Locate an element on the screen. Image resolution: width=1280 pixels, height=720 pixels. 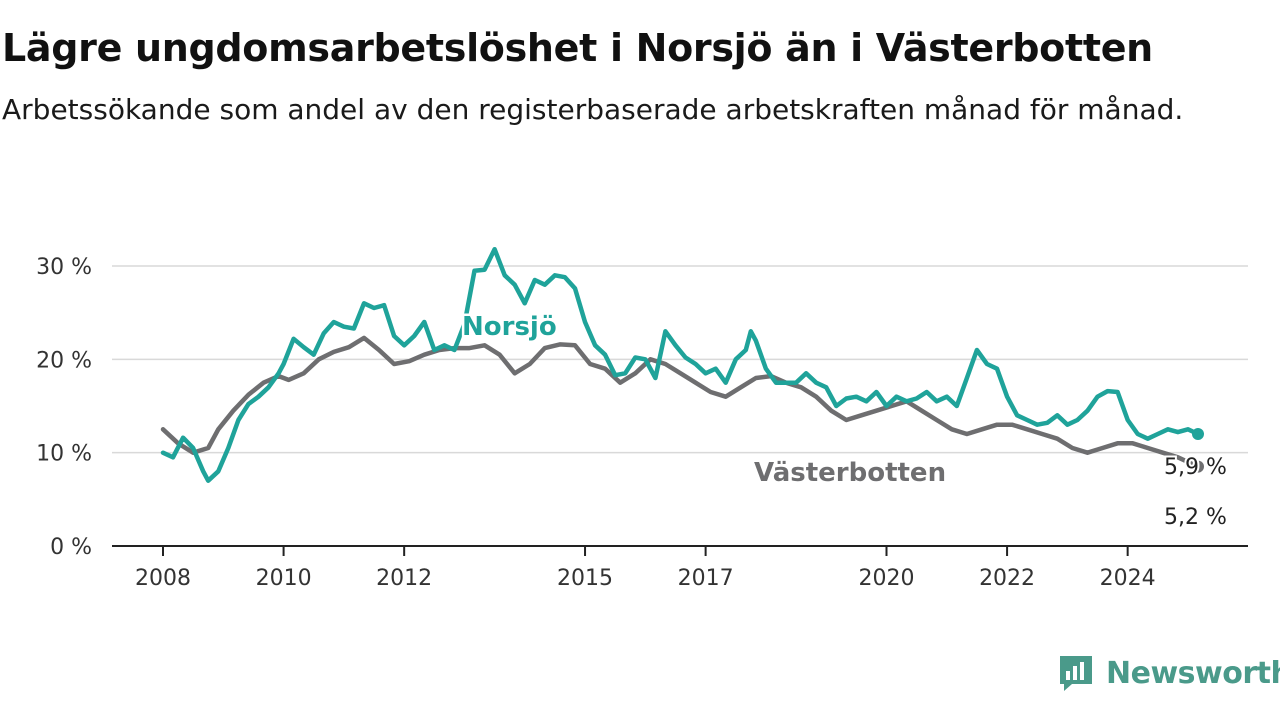
y-tick-label: 20 % is located at coordinates (64, 360).